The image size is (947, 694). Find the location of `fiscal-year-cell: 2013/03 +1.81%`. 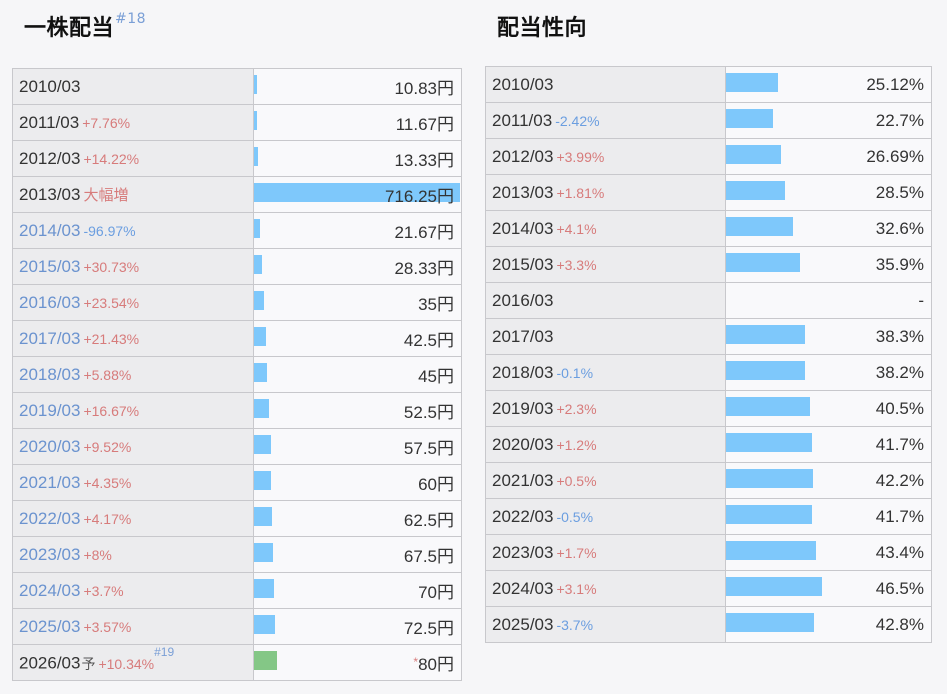

fiscal-year-cell: 2013/03 +1.81% is located at coordinates (605, 192).